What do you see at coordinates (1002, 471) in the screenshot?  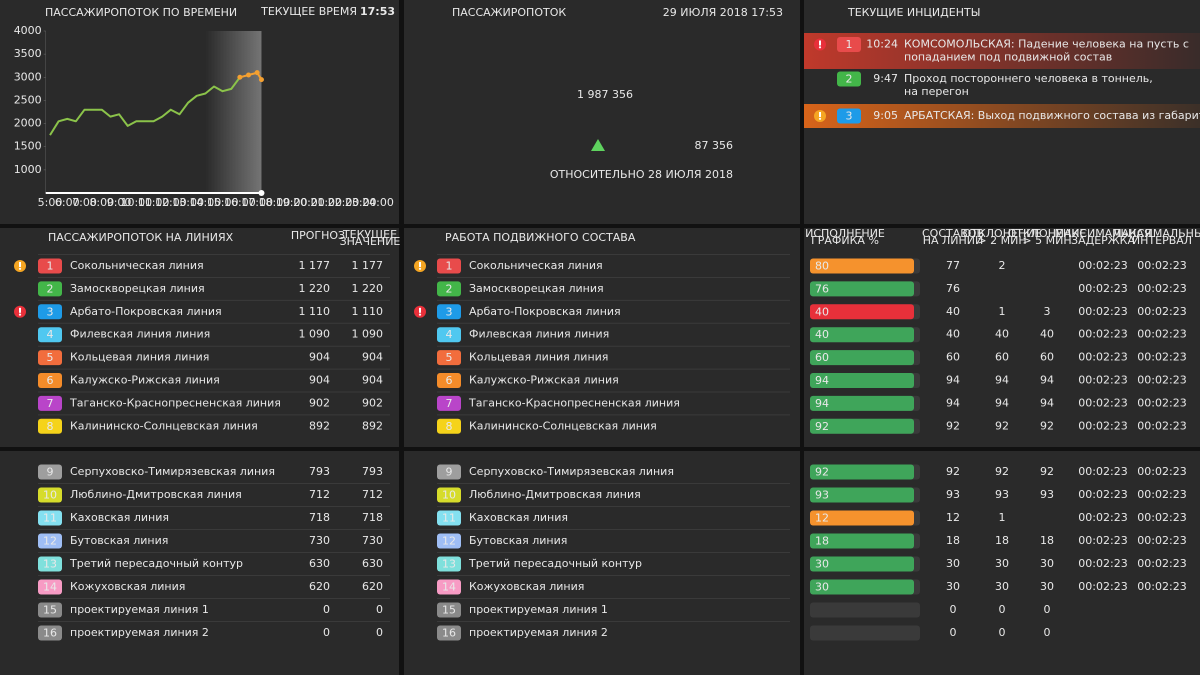 I see `deviation-2: 92` at bounding box center [1002, 471].